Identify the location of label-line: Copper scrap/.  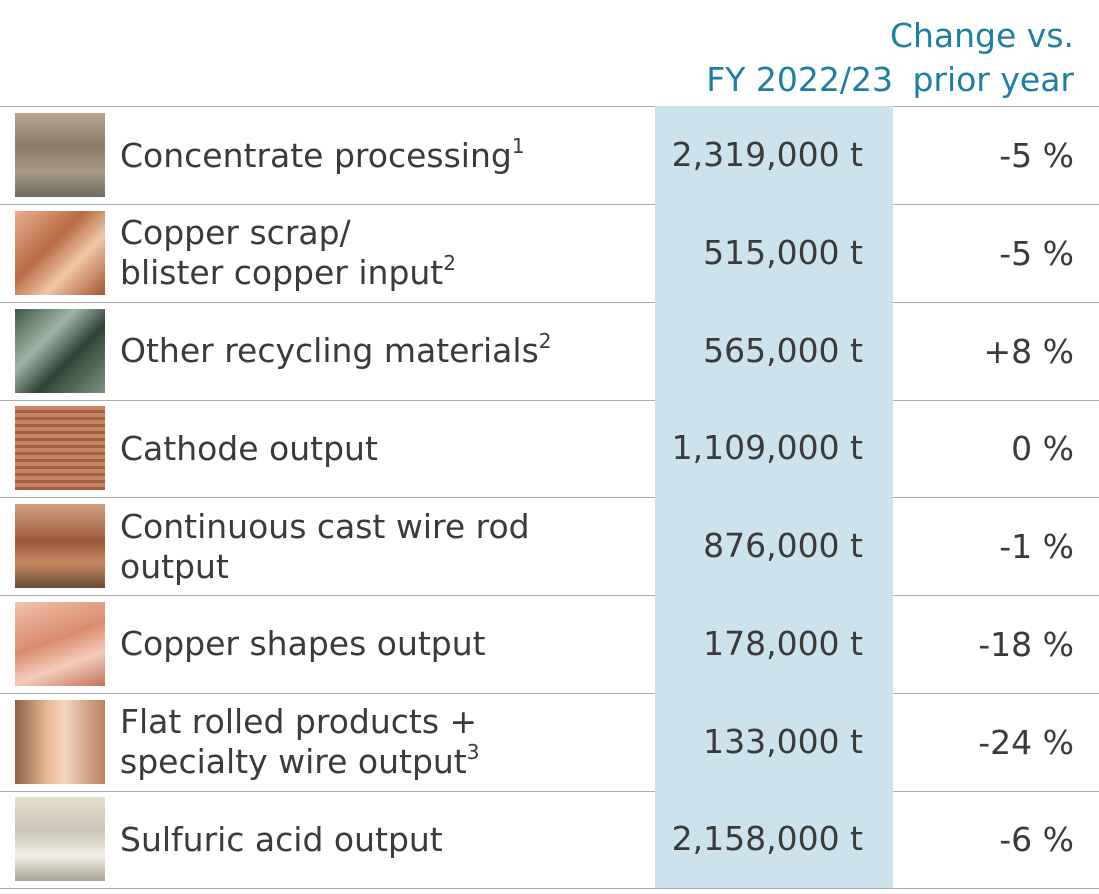
(288, 233).